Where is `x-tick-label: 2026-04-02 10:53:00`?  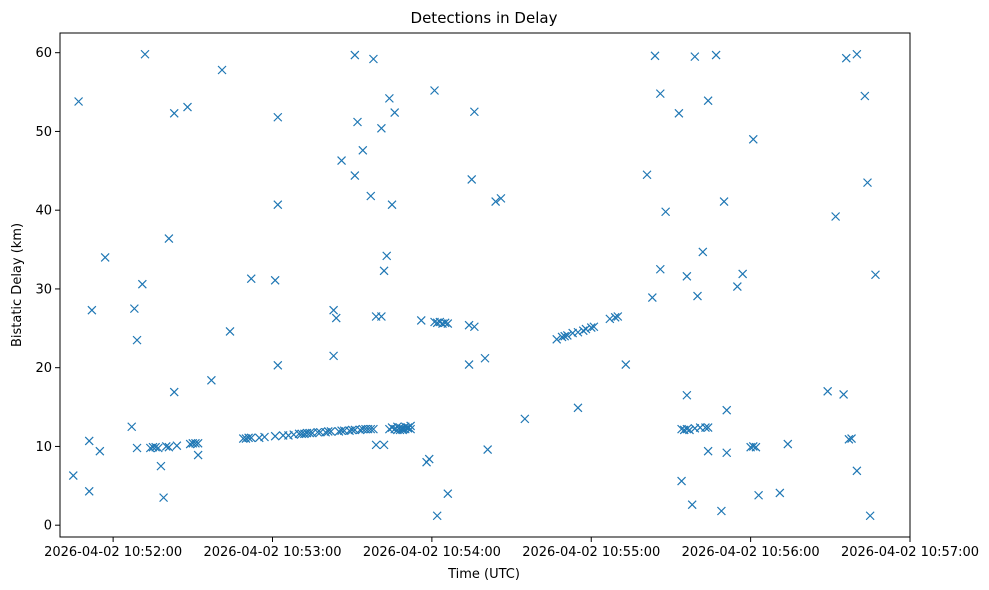 x-tick-label: 2026-04-02 10:53:00 is located at coordinates (272, 552).